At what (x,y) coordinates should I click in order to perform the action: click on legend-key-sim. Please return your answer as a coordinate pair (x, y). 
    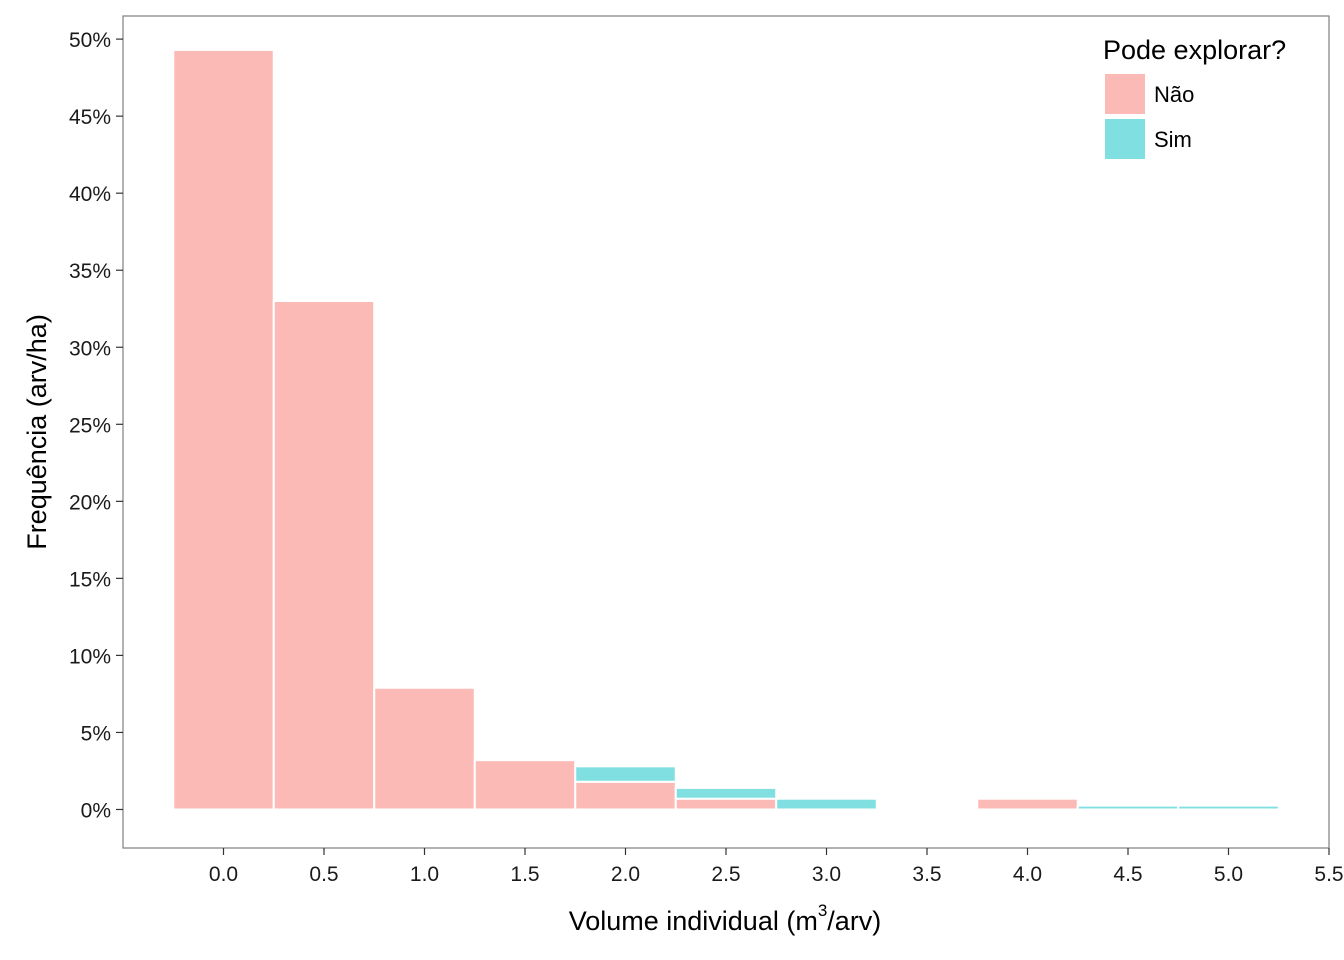
    Looking at the image, I should click on (1125, 139).